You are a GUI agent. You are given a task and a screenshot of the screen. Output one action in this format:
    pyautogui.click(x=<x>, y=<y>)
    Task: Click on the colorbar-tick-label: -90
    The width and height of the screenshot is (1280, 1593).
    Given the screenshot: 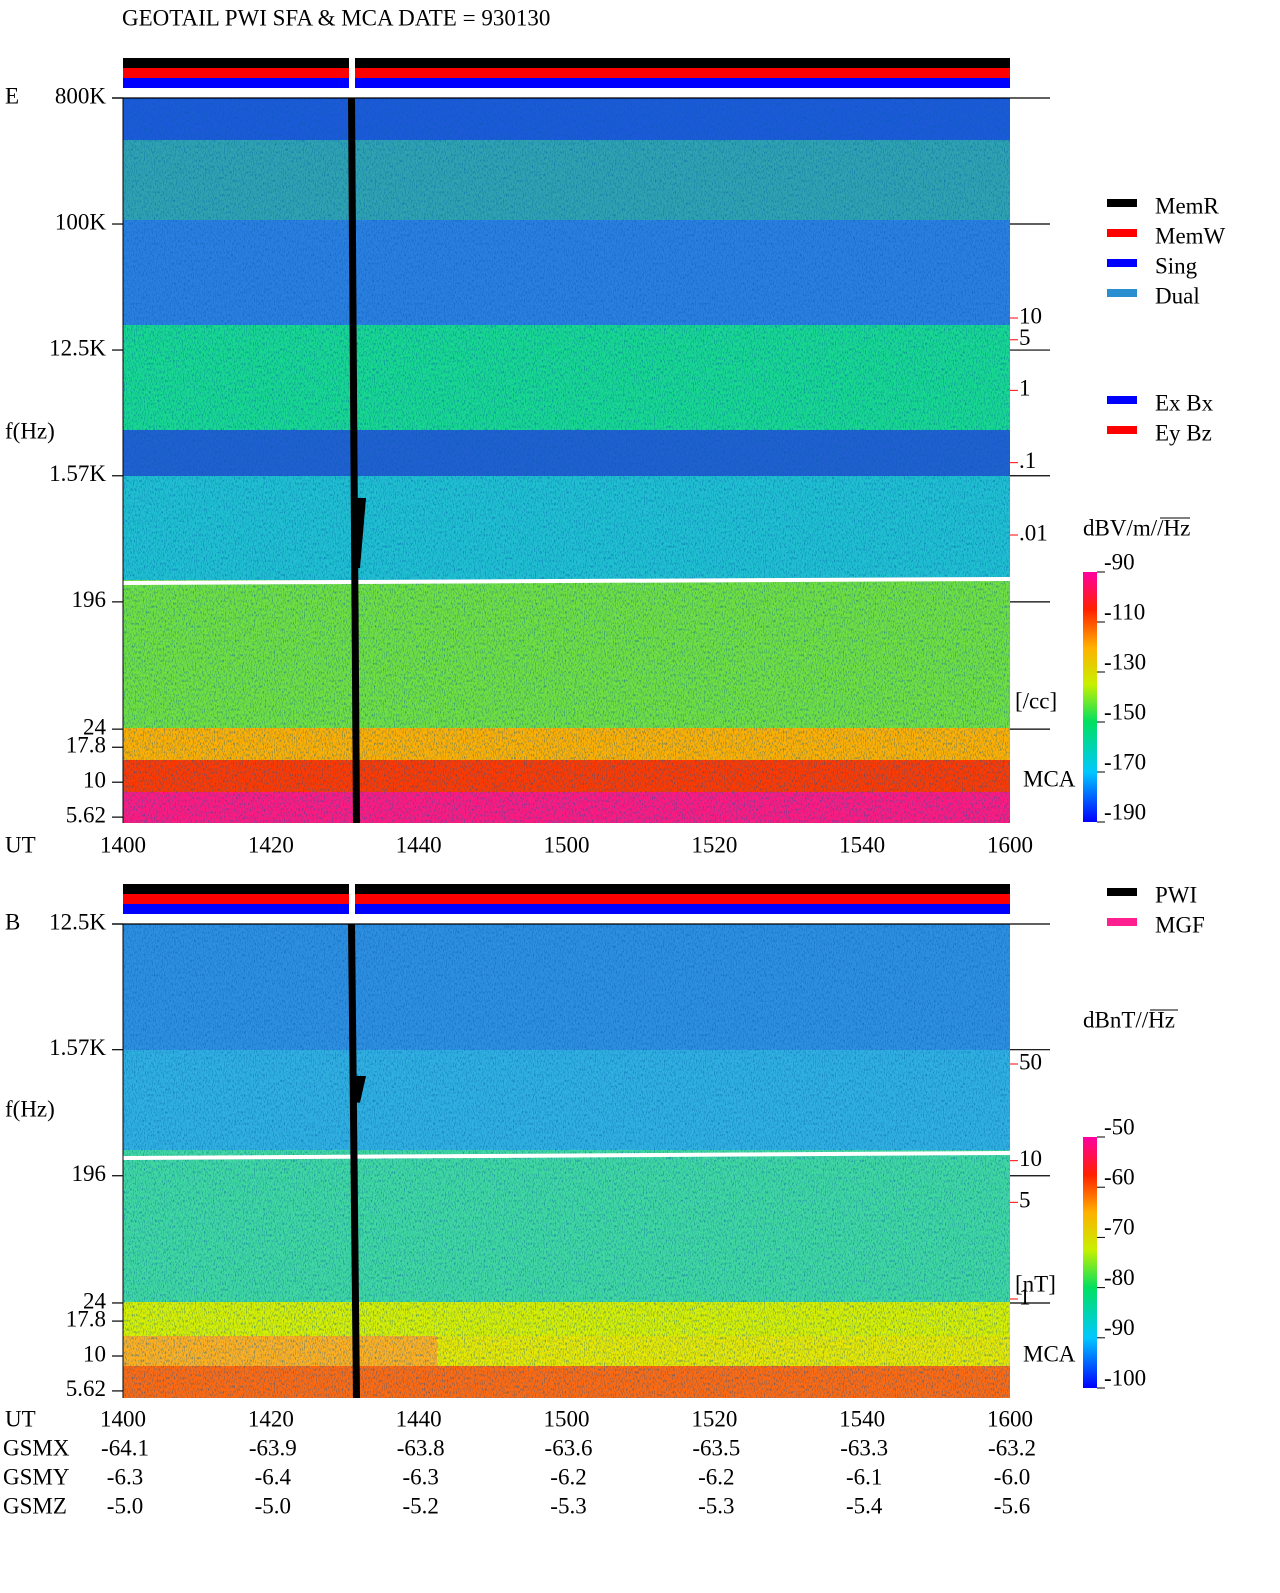 What is the action you would take?
    pyautogui.click(x=1119, y=1327)
    